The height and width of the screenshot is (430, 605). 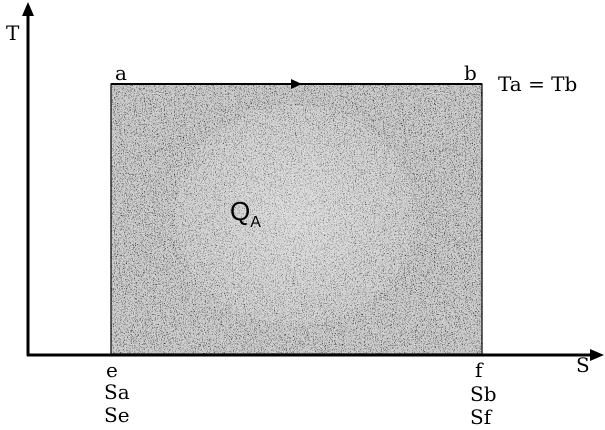 I want to click on y-axis-arrow-icon, so click(x=28, y=9).